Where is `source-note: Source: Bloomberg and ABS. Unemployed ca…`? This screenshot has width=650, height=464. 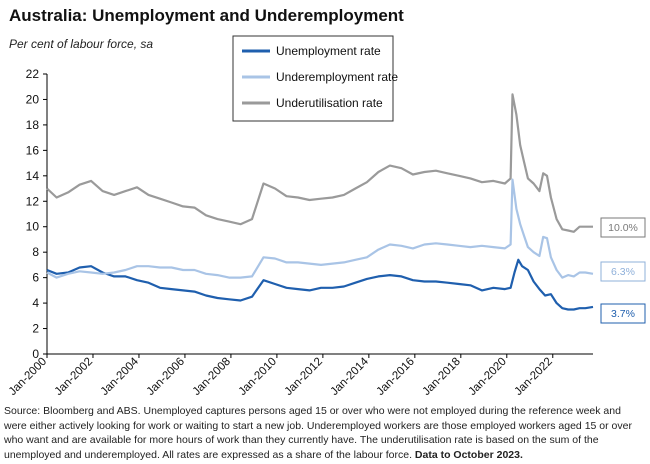
source-note: Source: Bloomberg and ABS. Unemployed ca… is located at coordinates (325, 433).